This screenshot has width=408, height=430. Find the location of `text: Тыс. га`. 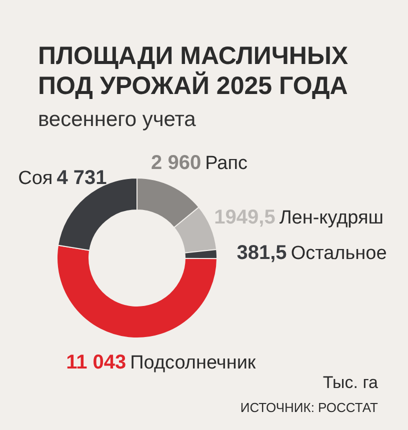

text: Тыс. га is located at coordinates (350, 382).